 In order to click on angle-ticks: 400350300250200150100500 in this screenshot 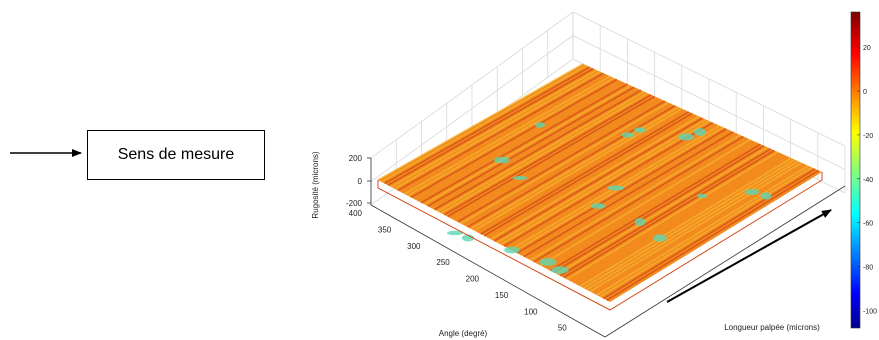, I will do `click(458, 271)`.